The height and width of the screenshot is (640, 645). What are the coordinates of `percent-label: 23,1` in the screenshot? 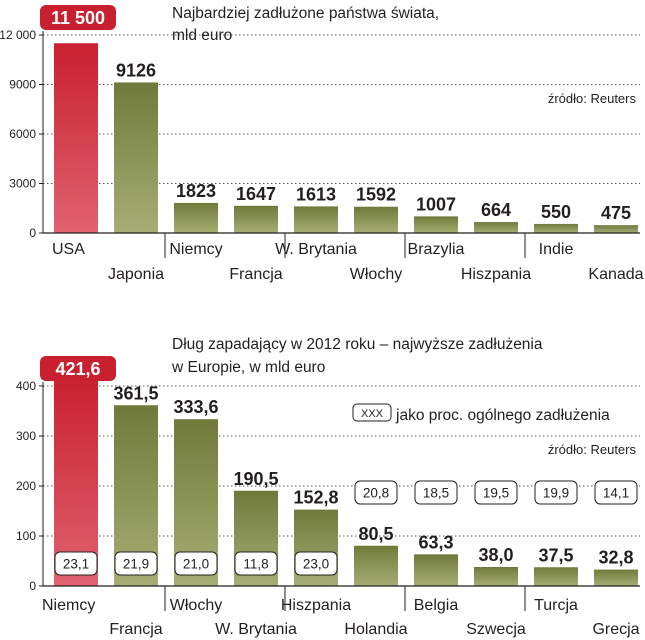 It's located at (76, 564).